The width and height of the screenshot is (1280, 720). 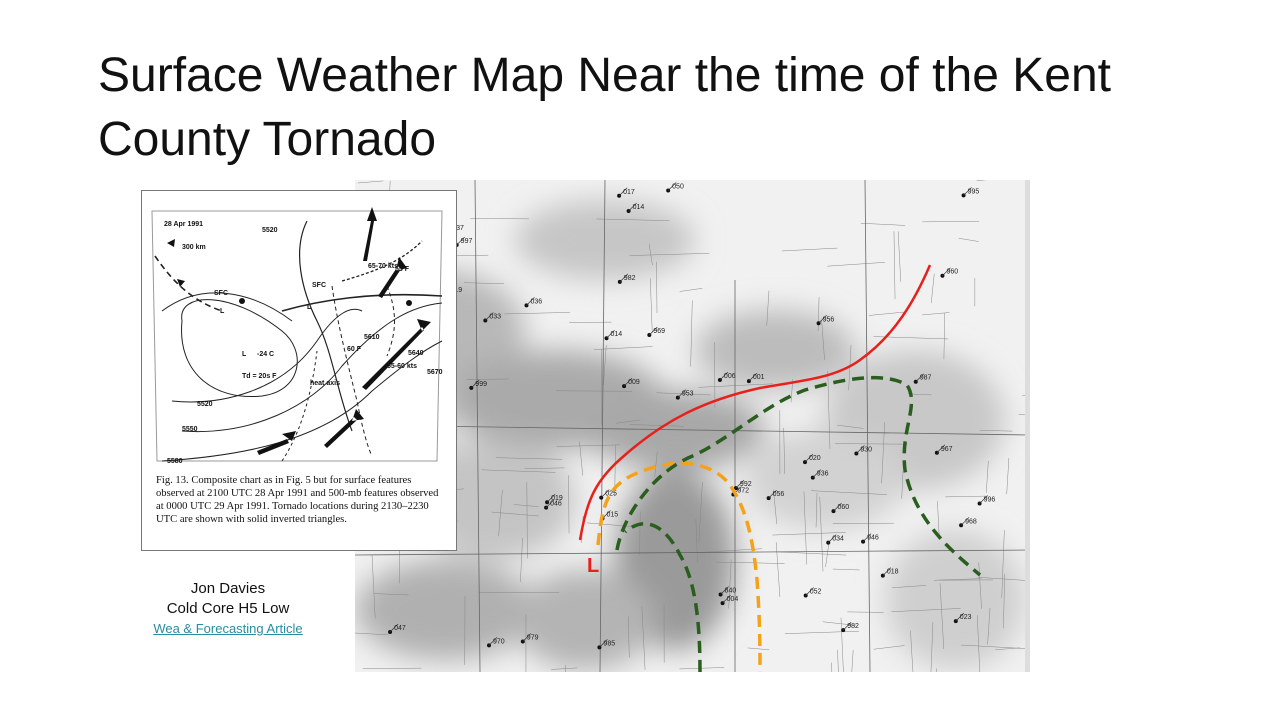 I want to click on low-label: L, so click(x=593, y=566).